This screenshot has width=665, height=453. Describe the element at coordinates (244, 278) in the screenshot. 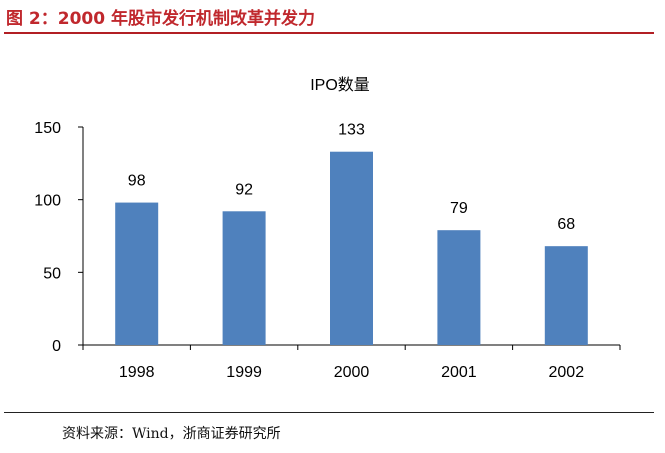

I see `bar-1999` at that location.